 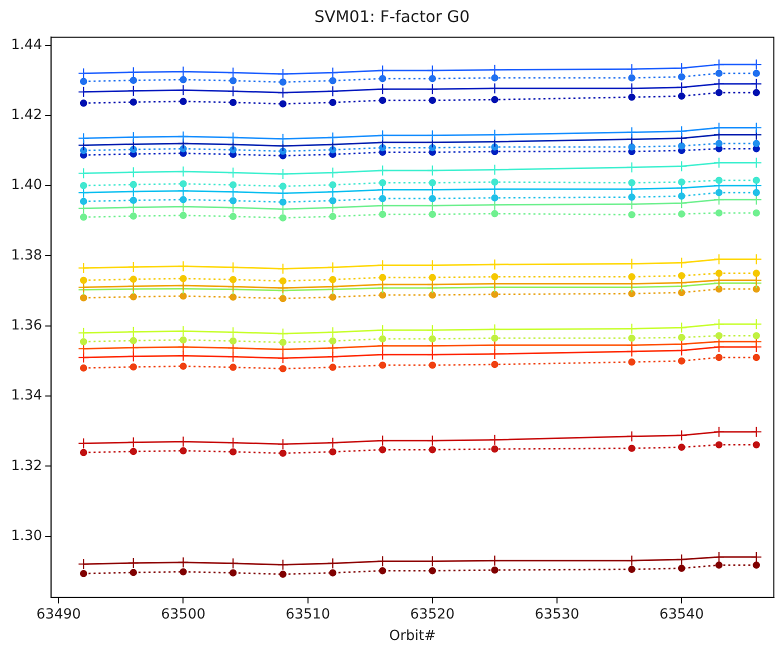 What do you see at coordinates (26, 115) in the screenshot?
I see `y-tick-label: 1.42` at bounding box center [26, 115].